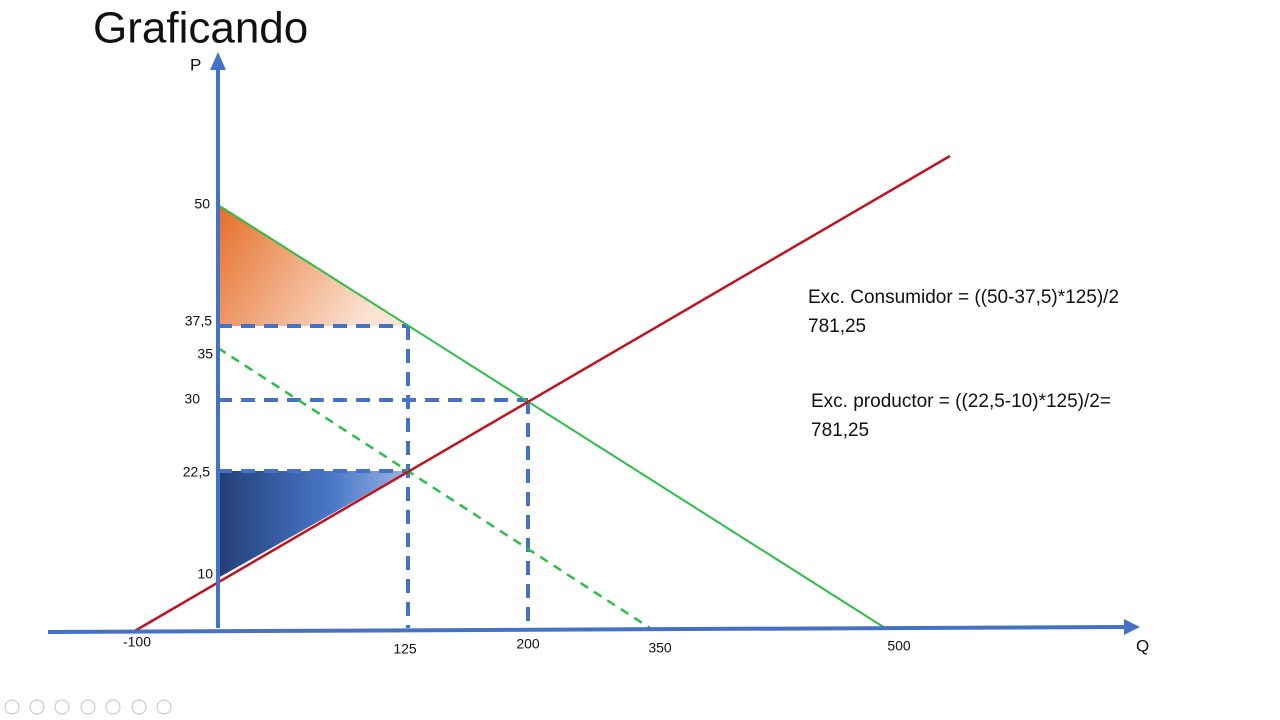 The image size is (1280, 720). Describe the element at coordinates (205, 354) in the screenshot. I see `y-tick-label: 35` at that location.